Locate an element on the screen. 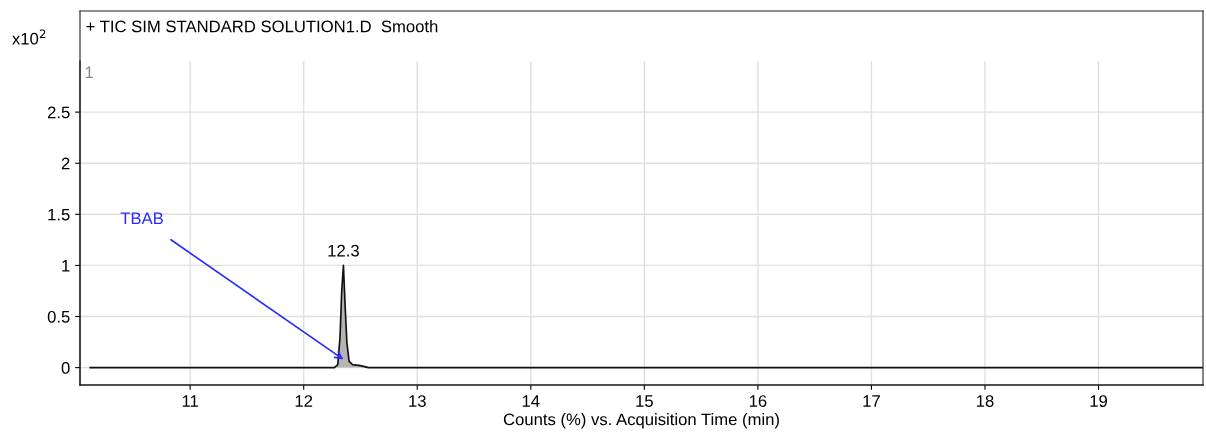 Image resolution: width=1206 pixels, height=446 pixels. x-tick-label: 15 is located at coordinates (644, 401).